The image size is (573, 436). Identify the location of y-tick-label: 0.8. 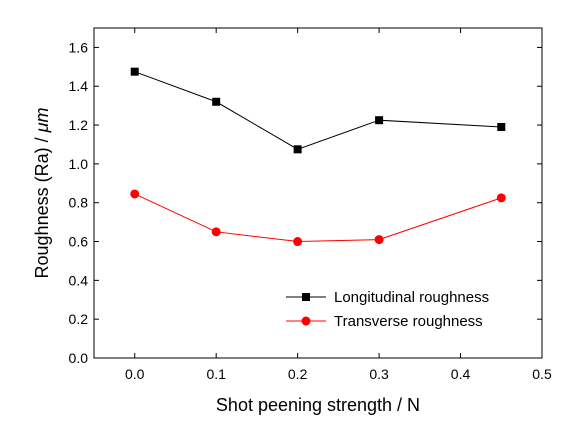
(79, 203).